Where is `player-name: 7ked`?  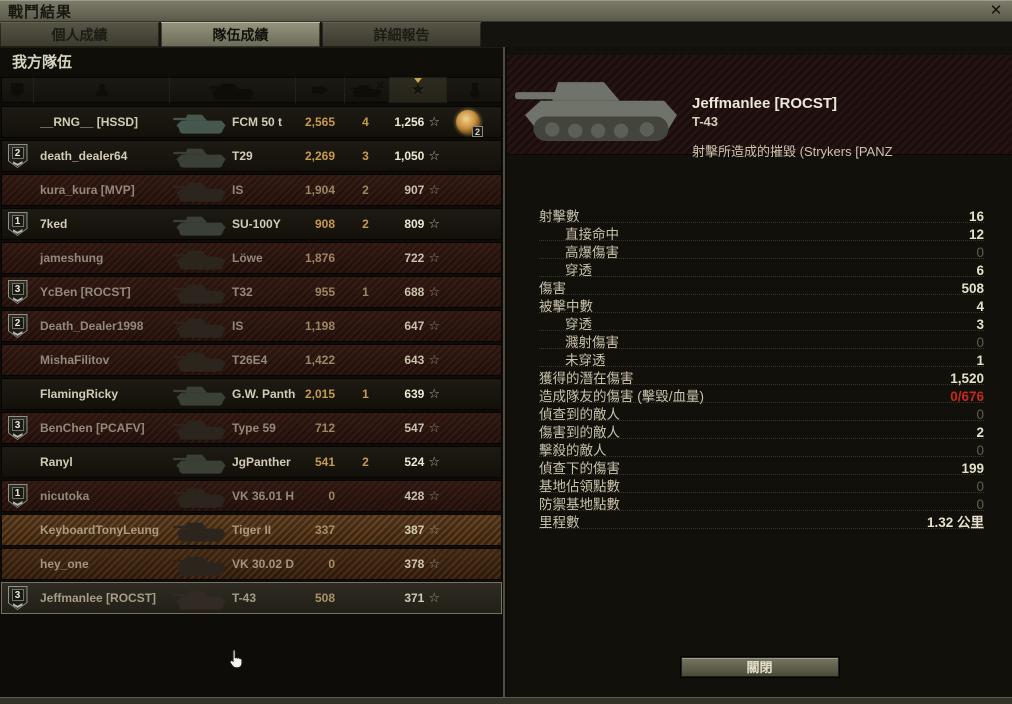 player-name: 7ked is located at coordinates (54, 224).